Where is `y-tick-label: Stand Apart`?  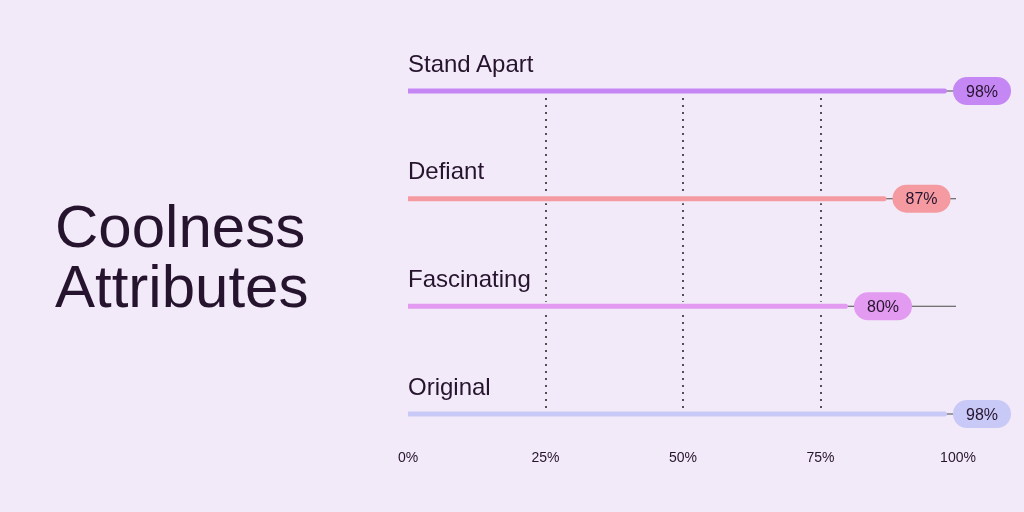 y-tick-label: Stand Apart is located at coordinates (471, 63).